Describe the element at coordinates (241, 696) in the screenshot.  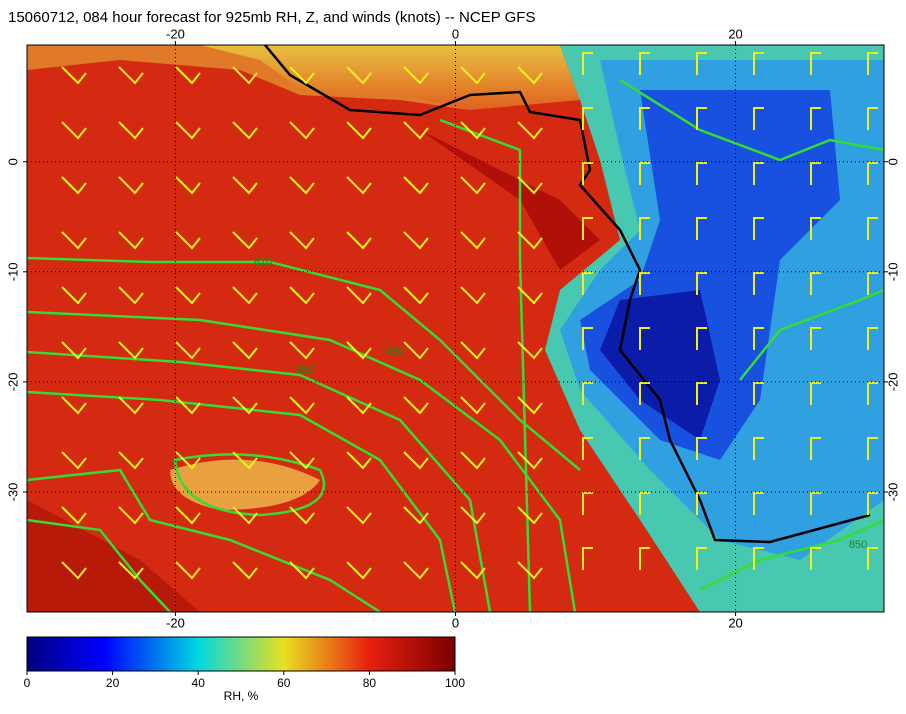
I see `colorbar-label: RH, %` at that location.